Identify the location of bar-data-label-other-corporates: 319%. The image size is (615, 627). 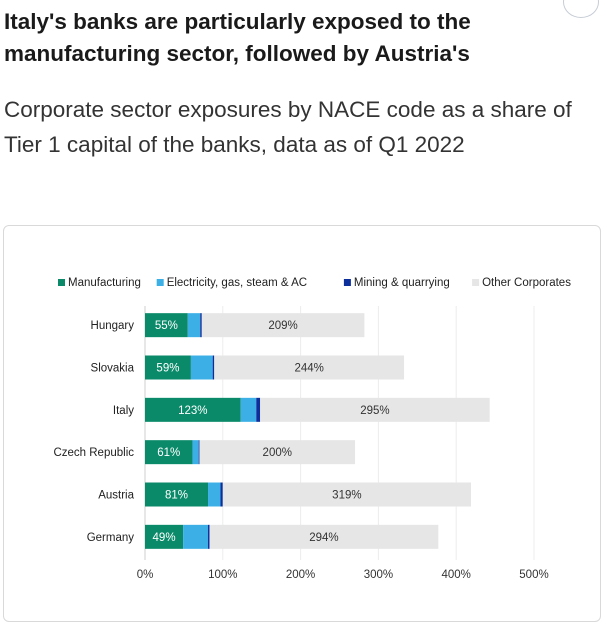
(346, 496).